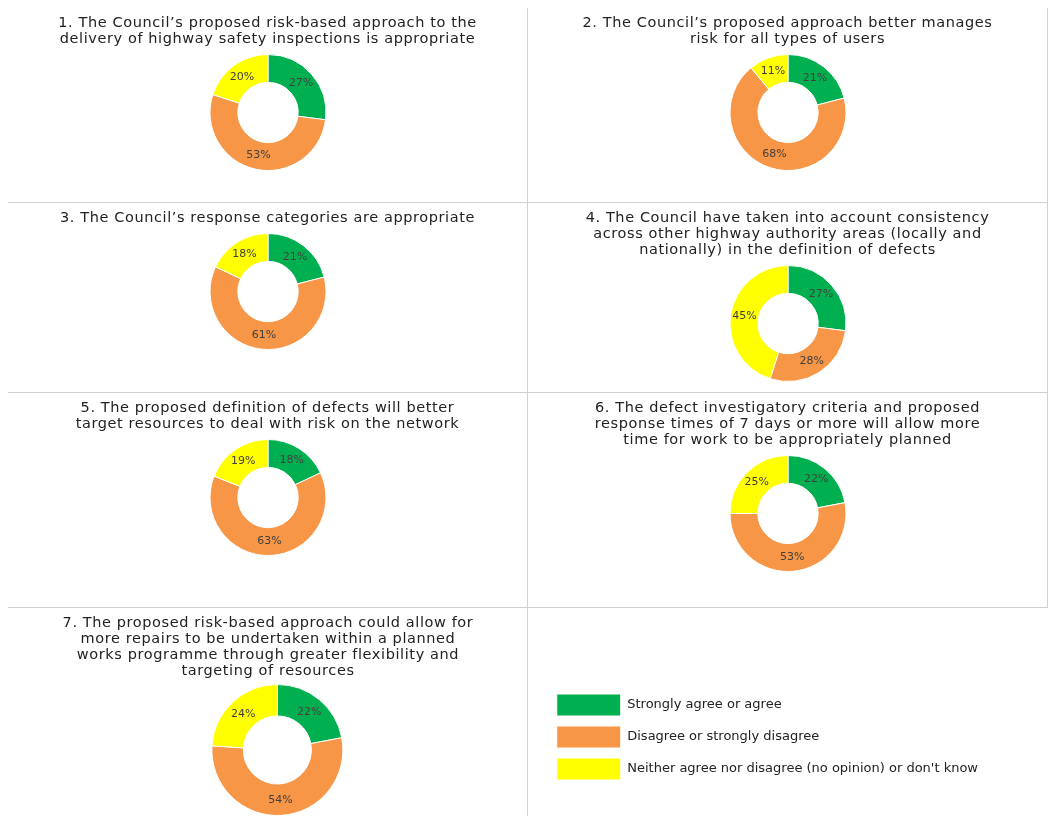  I want to click on chart-title: 3. The Council’s response categories are appropriate, so click(267, 217).